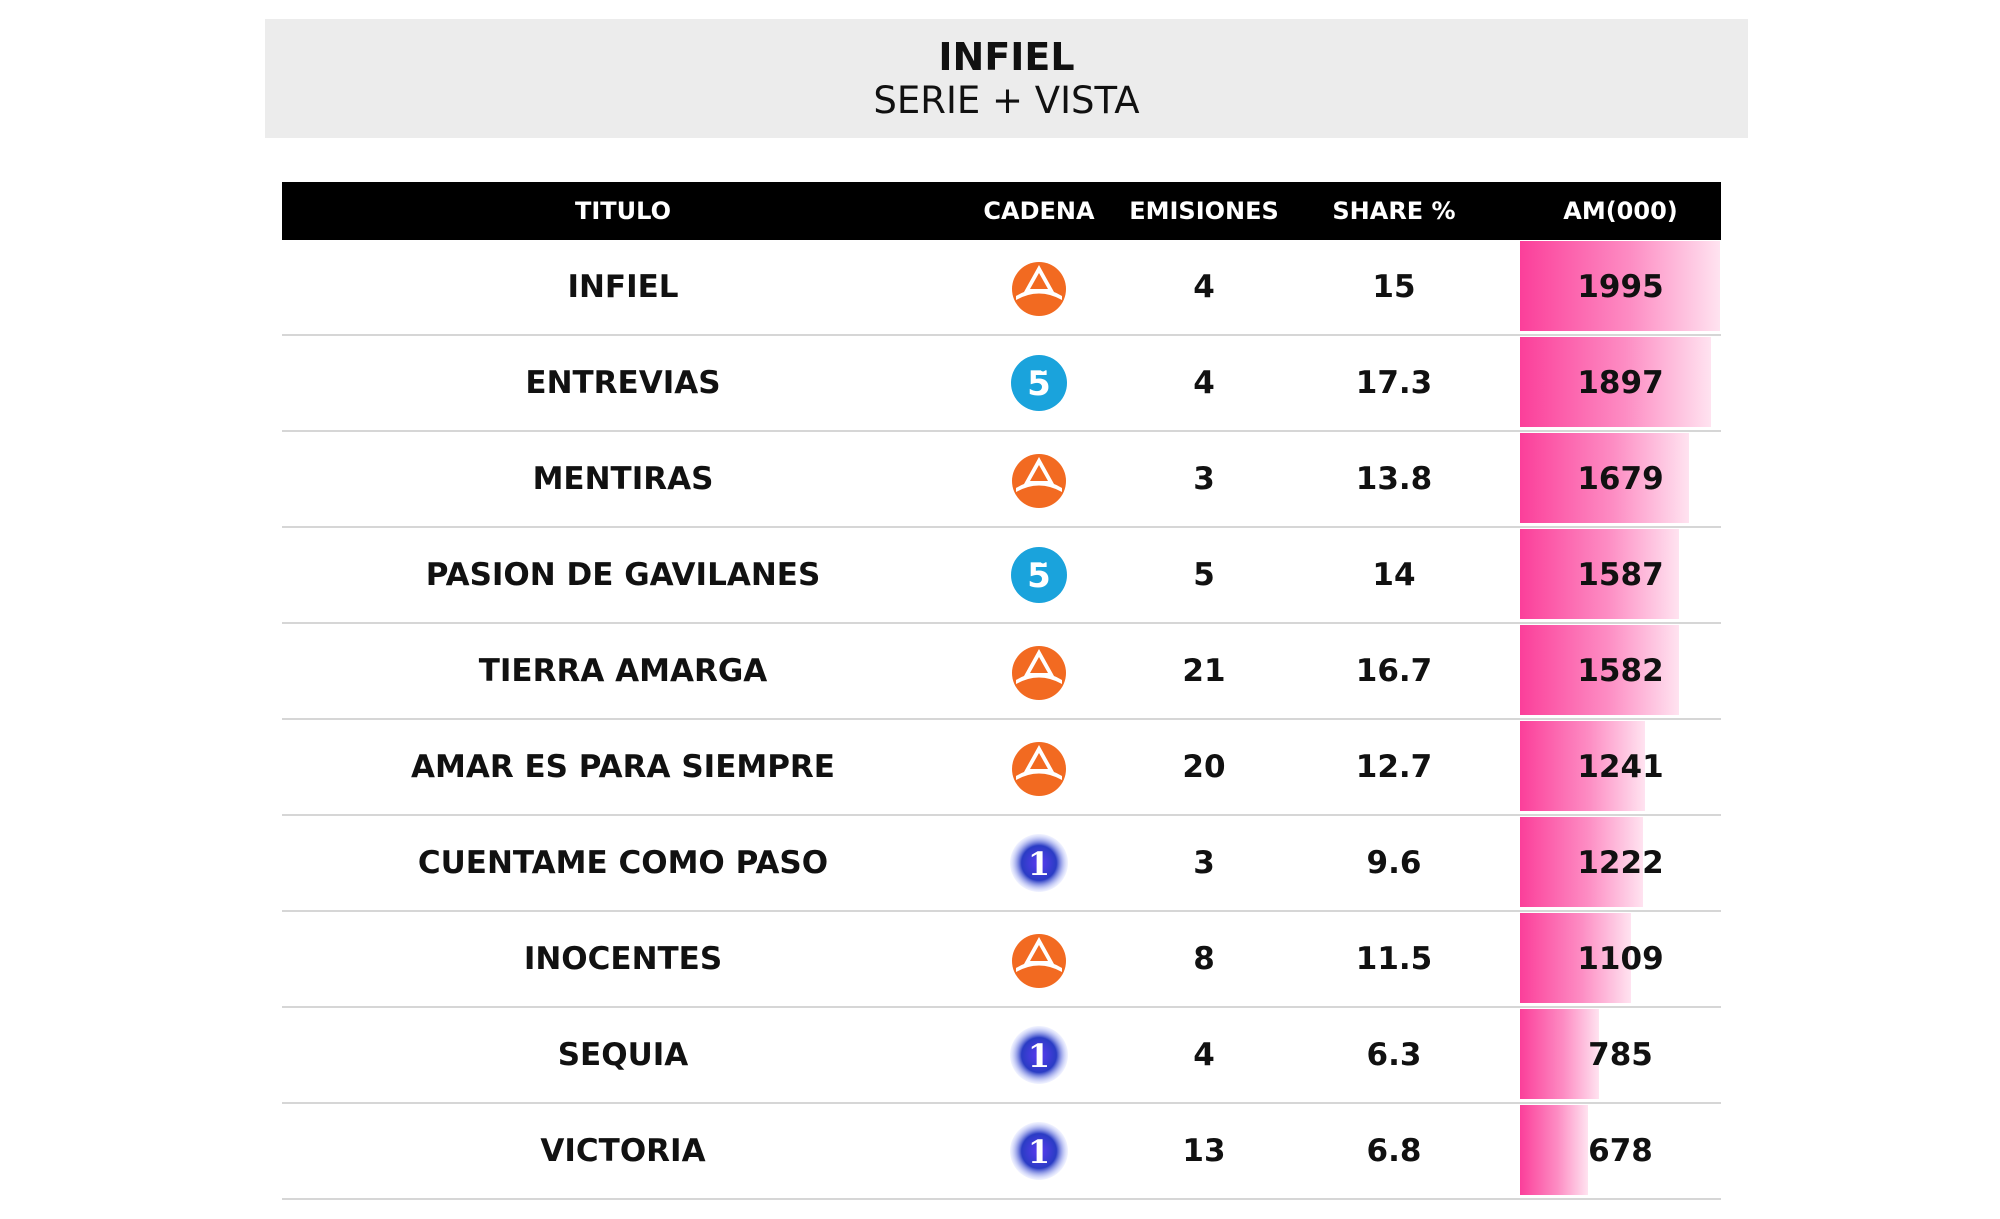 Image resolution: width=2000 pixels, height=1219 pixels. Describe the element at coordinates (1204, 1151) in the screenshot. I see `row-emisiones: 13` at that location.